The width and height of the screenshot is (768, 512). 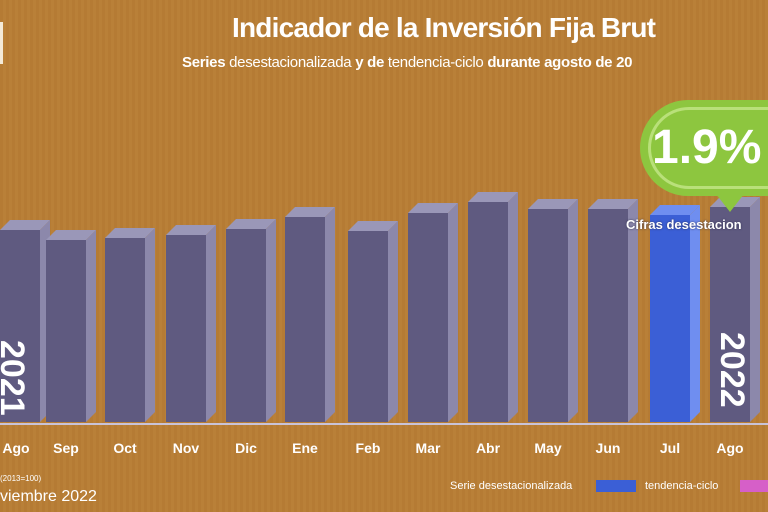 What do you see at coordinates (246, 448) in the screenshot?
I see `x-tick-label: Dic` at bounding box center [246, 448].